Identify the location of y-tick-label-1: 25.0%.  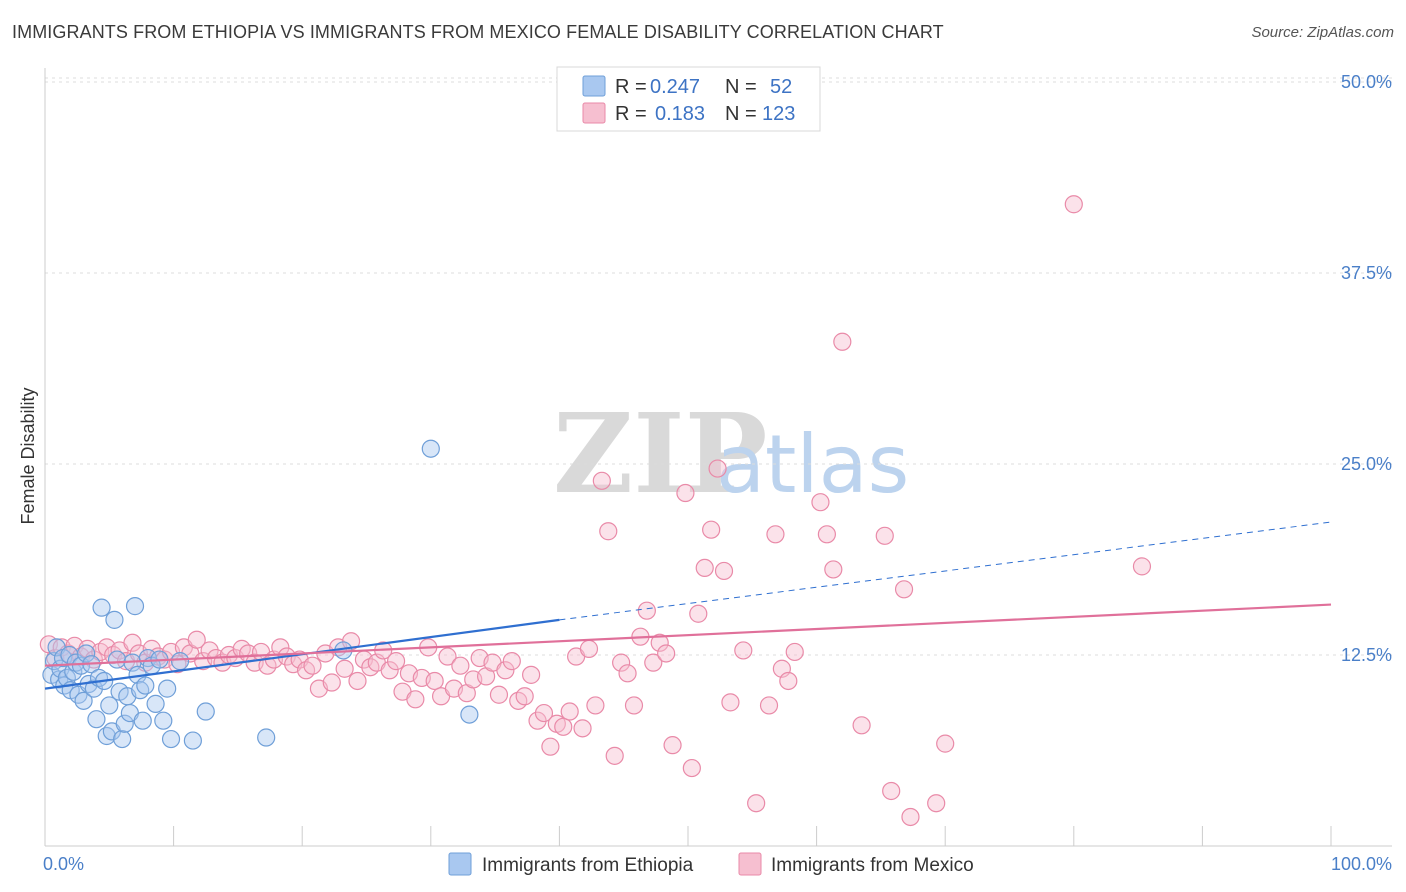
(1366, 464).